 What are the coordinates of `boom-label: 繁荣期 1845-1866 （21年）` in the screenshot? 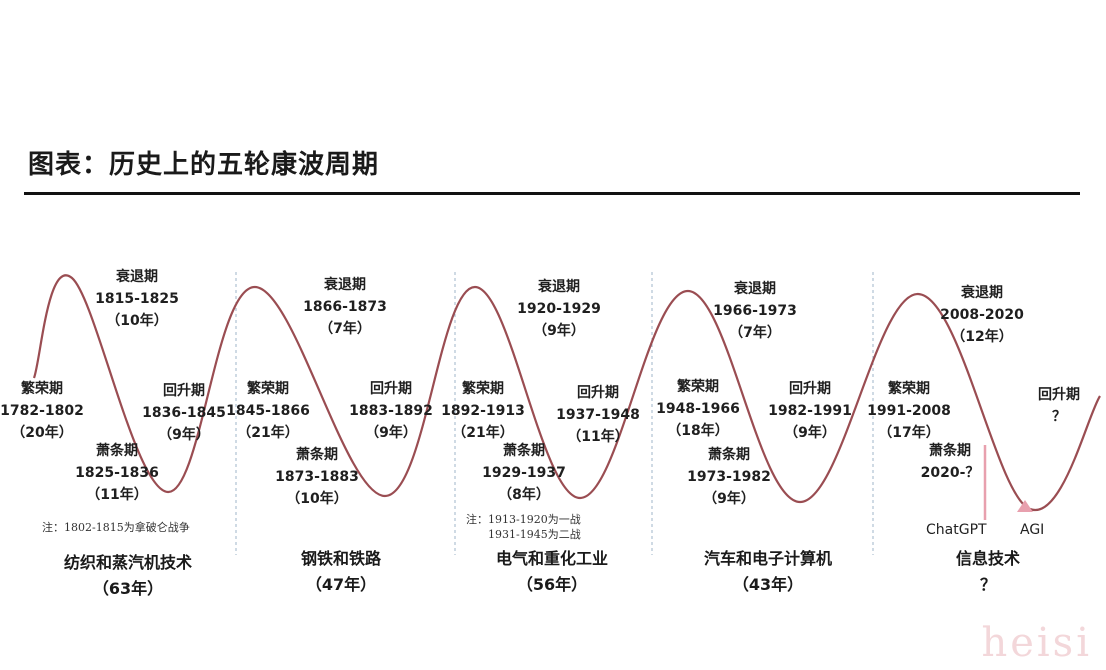 It's located at (268, 411).